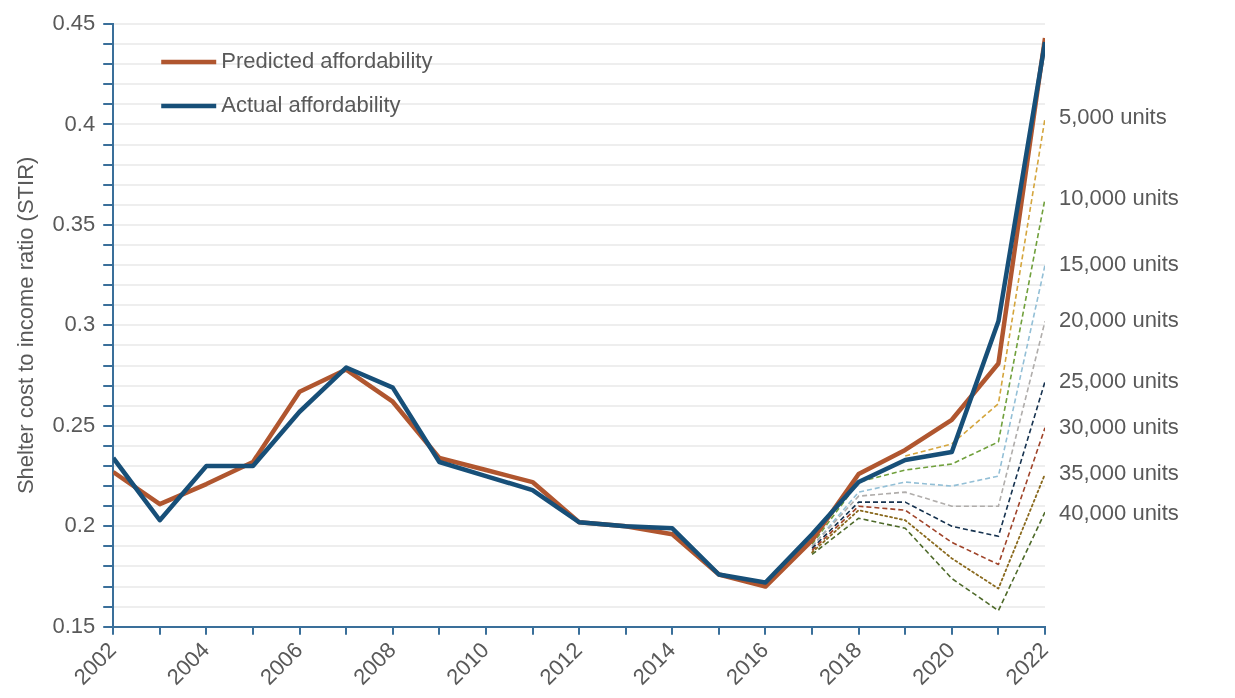 Image resolution: width=1235 pixels, height=698 pixels. What do you see at coordinates (74, 223) in the screenshot?
I see `y-tick-label: 0.35` at bounding box center [74, 223].